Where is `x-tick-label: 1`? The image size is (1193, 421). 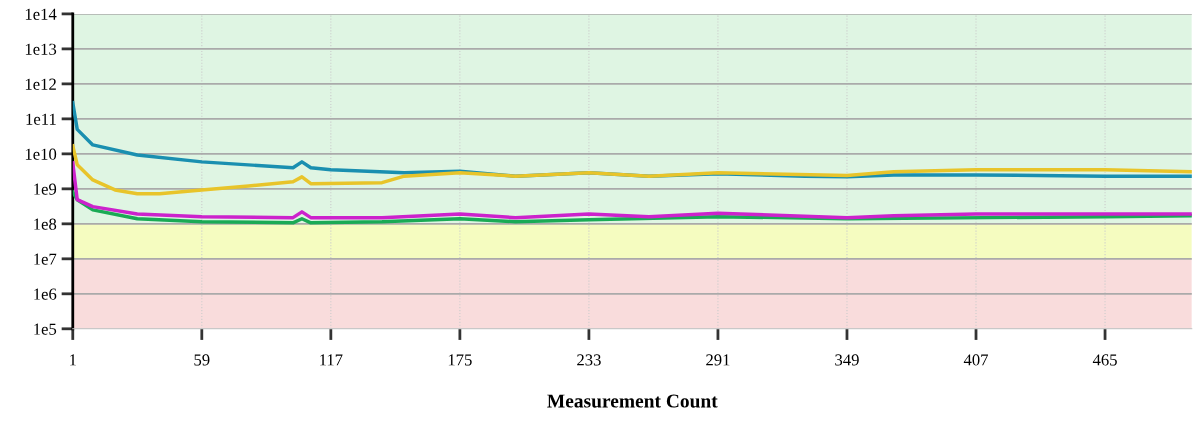
x-tick-label: 1 is located at coordinates (73, 360).